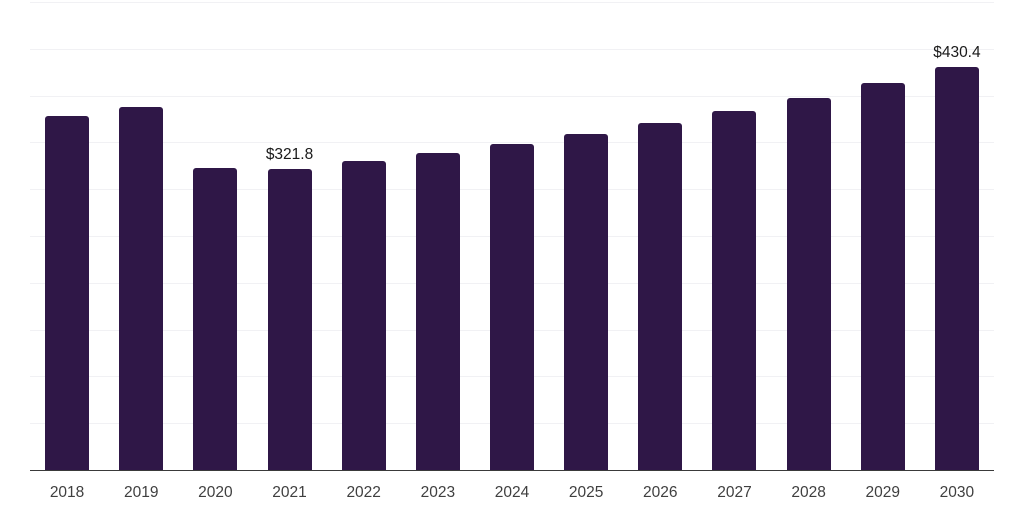  I want to click on bar-2026, so click(660, 296).